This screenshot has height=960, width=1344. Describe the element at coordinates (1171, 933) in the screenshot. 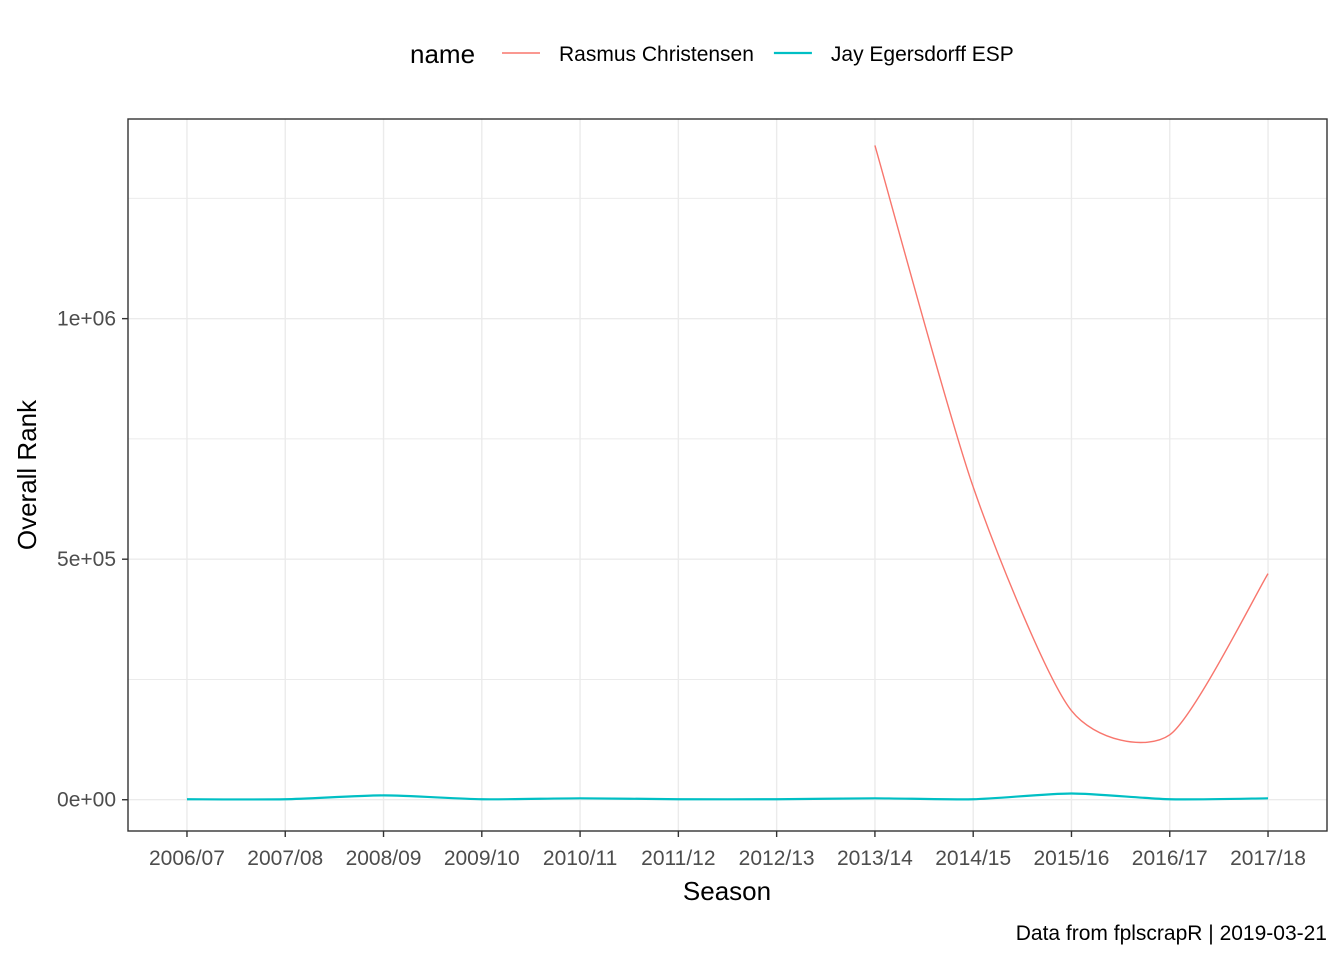

I see `chart-caption: Data from fplscrapR | 2019-03-21` at that location.